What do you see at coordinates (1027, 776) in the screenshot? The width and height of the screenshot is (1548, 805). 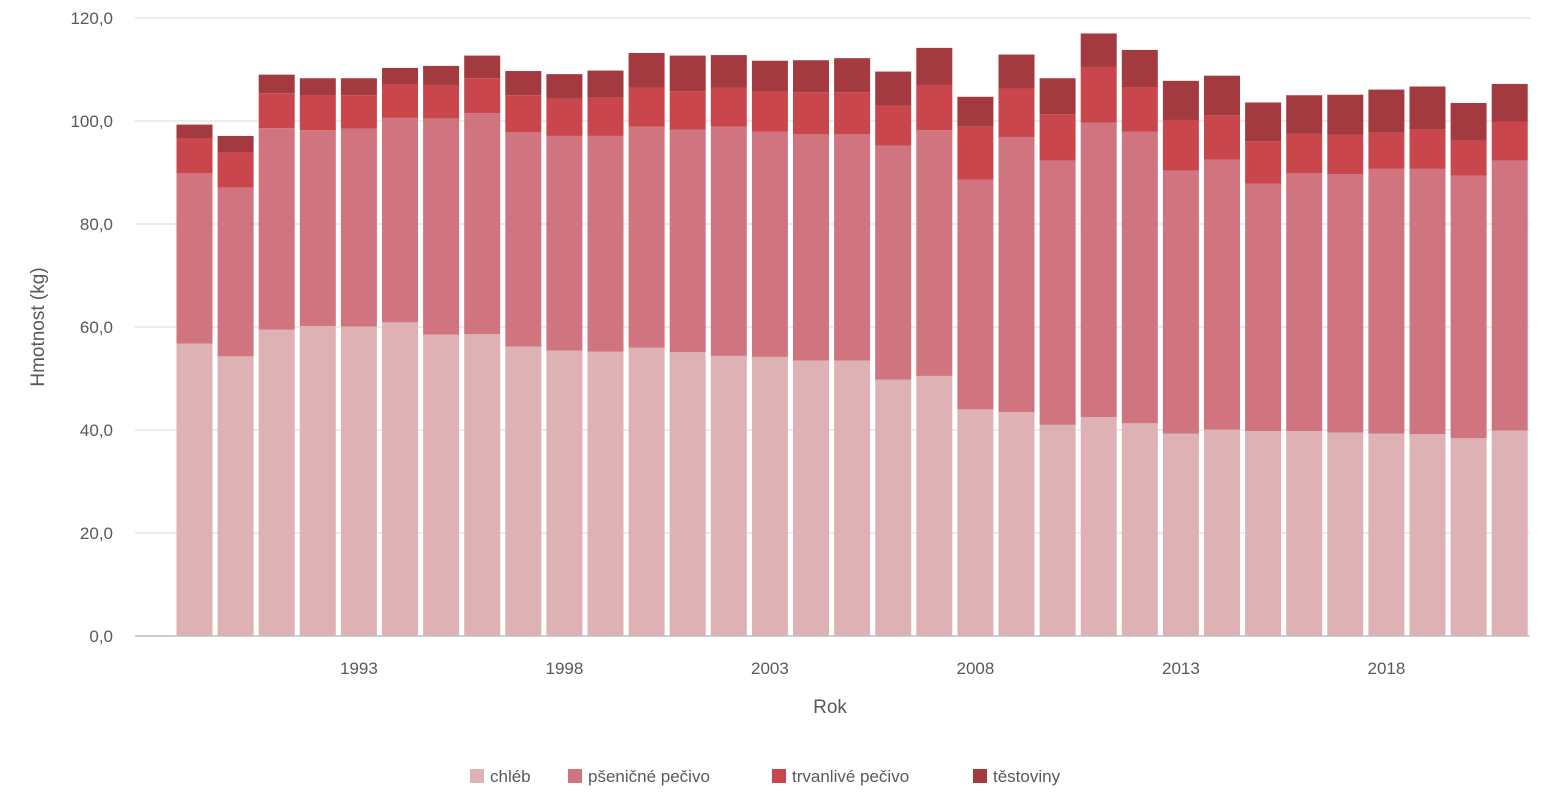 I see `legend-label: těstoviny` at bounding box center [1027, 776].